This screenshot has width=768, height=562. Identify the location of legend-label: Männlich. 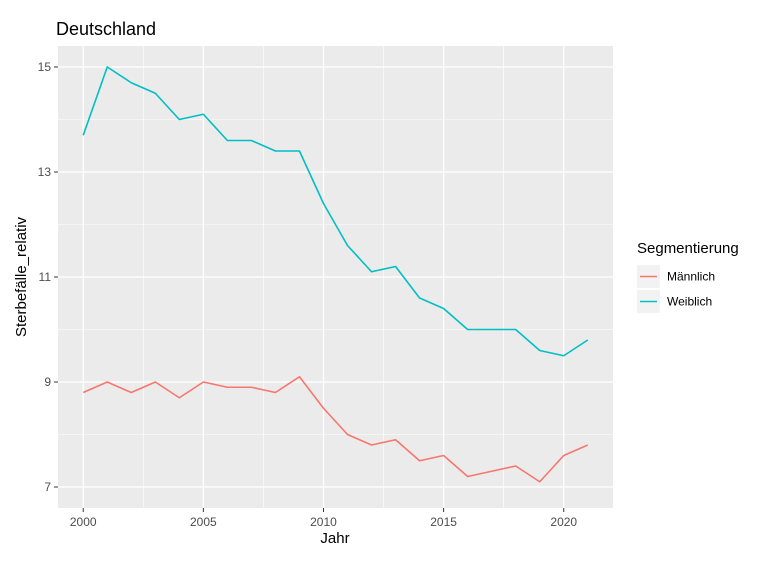
(691, 277).